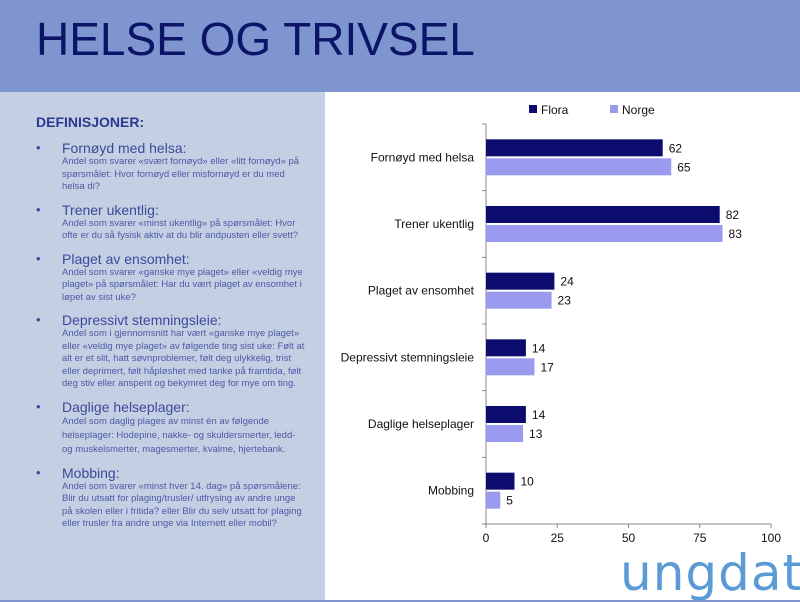 The height and width of the screenshot is (602, 800). I want to click on value-label: 62, so click(676, 148).